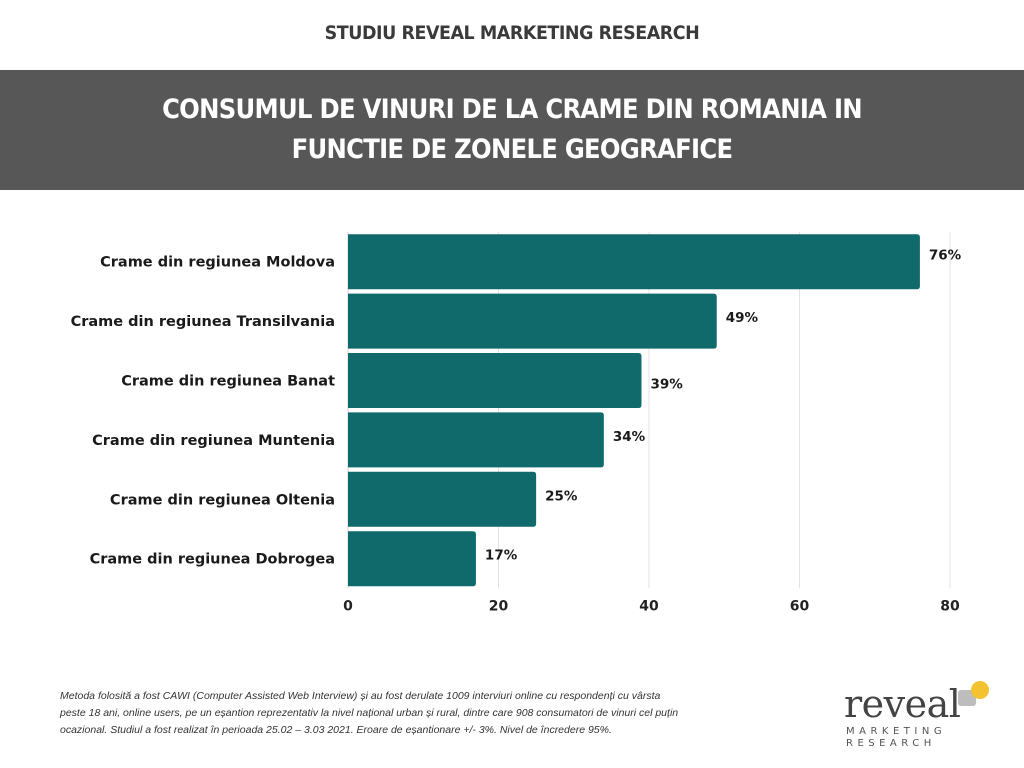 The width and height of the screenshot is (1024, 768). I want to click on reveal-logo: reveal MARKETING RESEARCH, so click(919, 716).